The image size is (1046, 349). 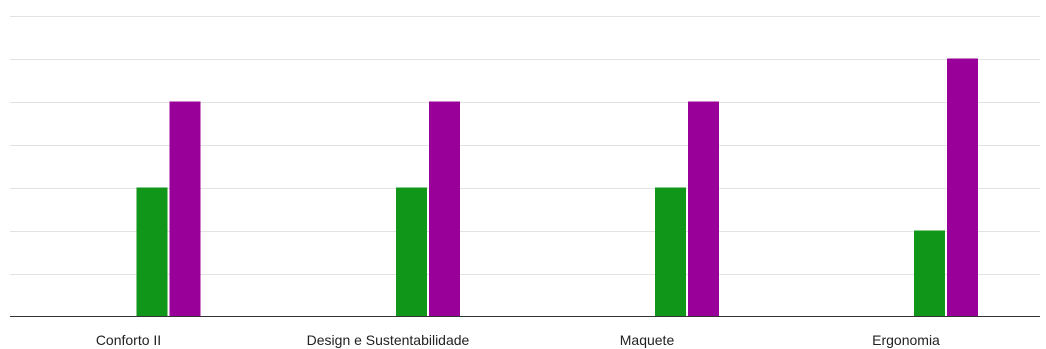 I want to click on category-label: Conforto II, so click(x=128, y=340).